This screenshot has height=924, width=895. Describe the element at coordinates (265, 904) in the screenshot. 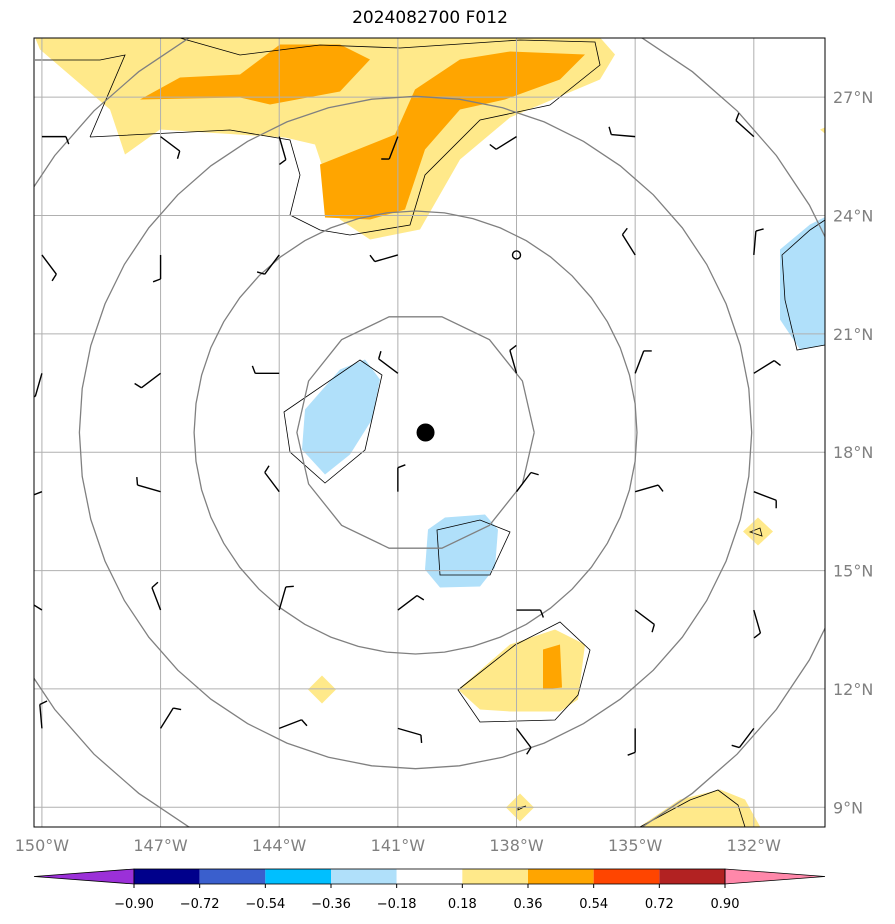

I see `colorbar-label: −0.54` at that location.